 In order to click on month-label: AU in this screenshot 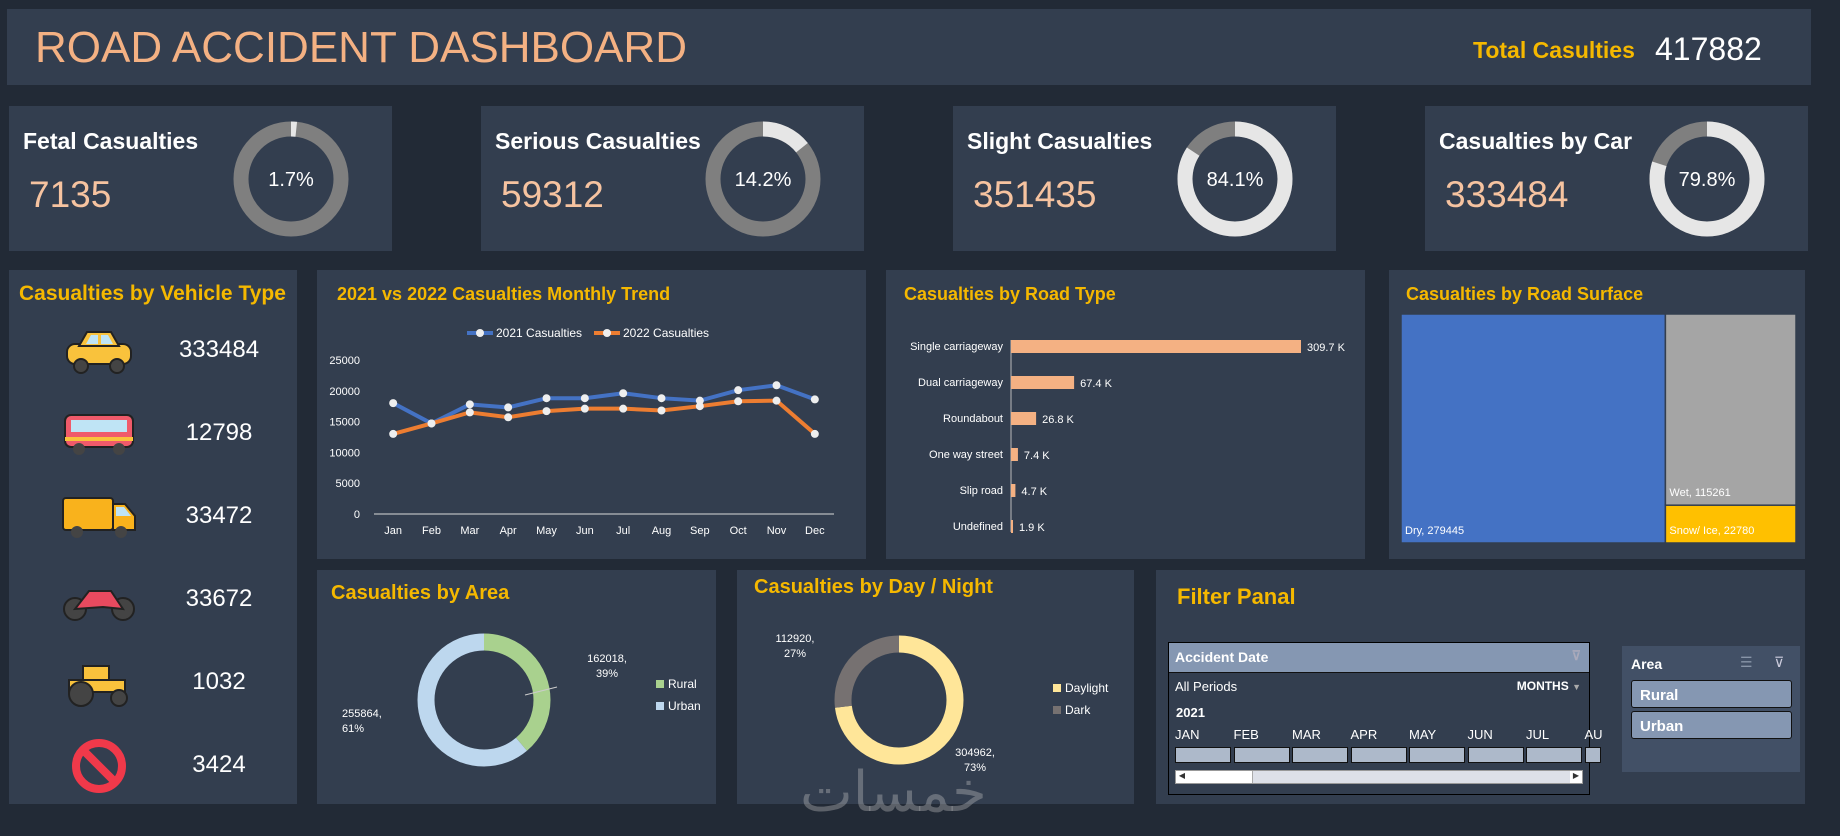, I will do `click(1593, 734)`.